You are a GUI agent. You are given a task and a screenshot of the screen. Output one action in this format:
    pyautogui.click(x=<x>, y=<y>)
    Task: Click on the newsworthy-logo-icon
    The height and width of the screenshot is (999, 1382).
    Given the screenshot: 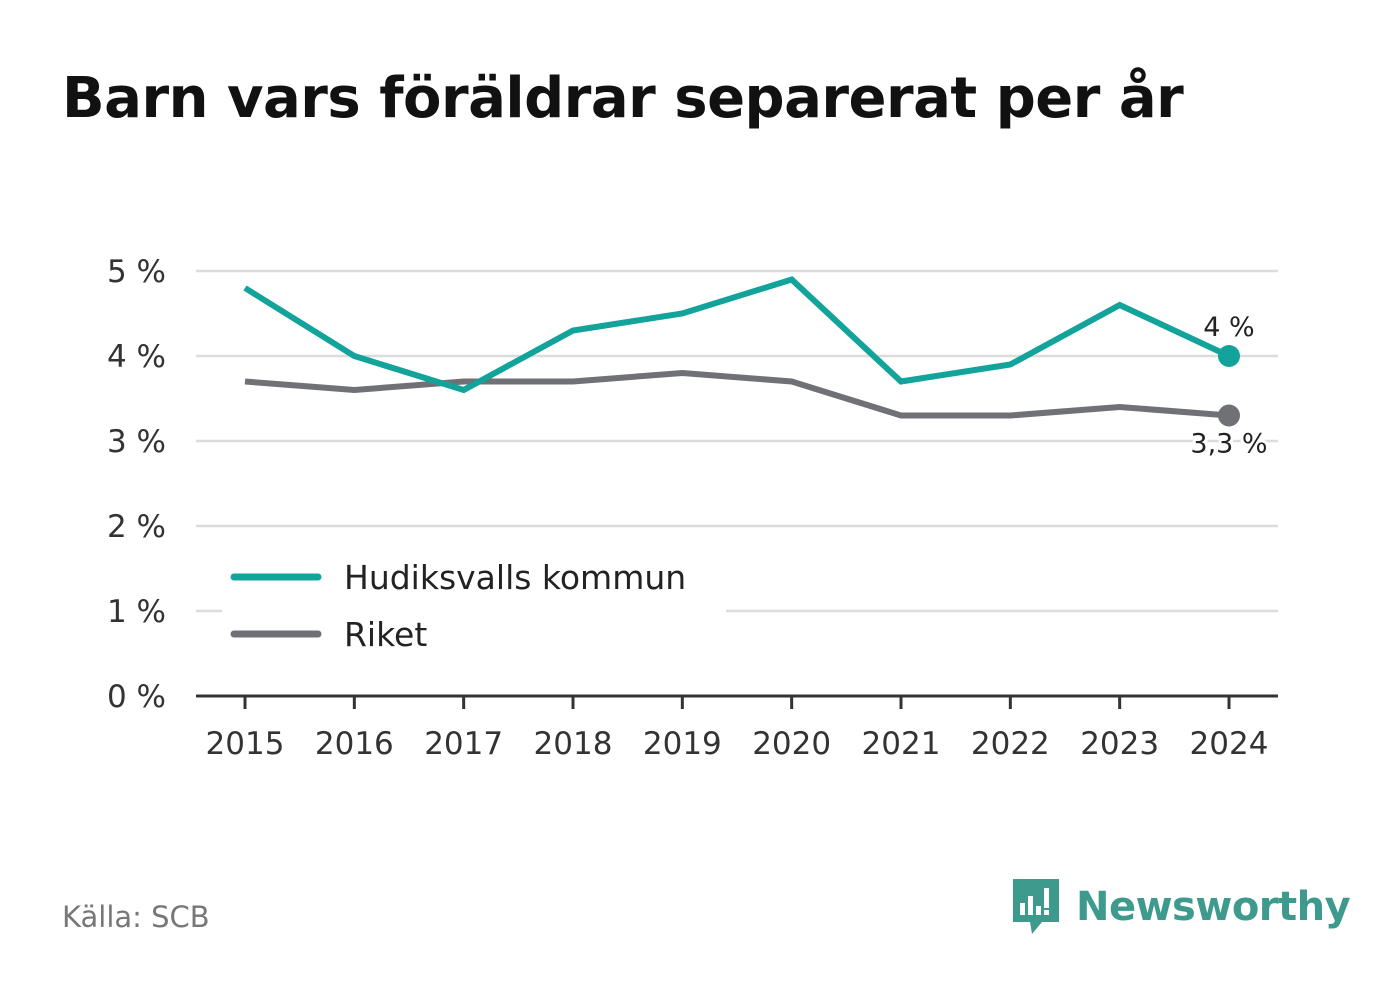 What is the action you would take?
    pyautogui.click(x=1036, y=906)
    